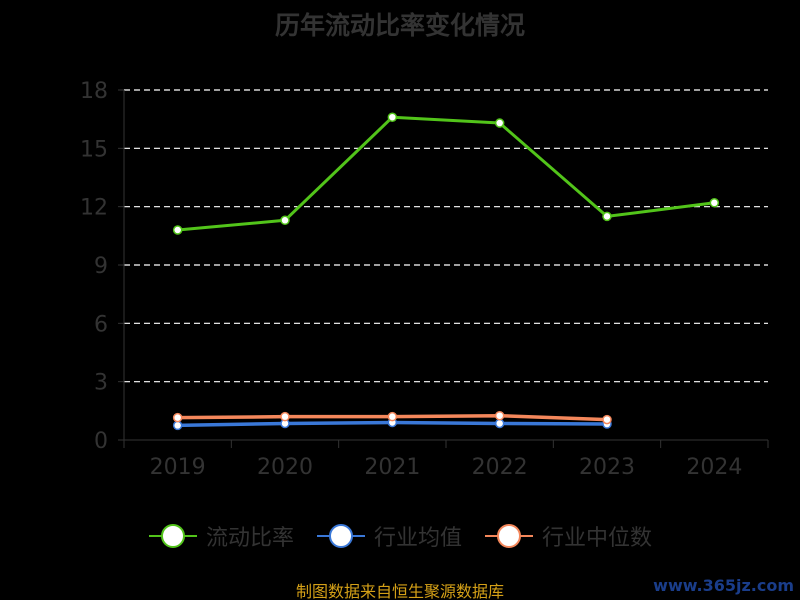  What do you see at coordinates (399, 25) in the screenshot?
I see `chart-title: 历年流动比率变化情况` at bounding box center [399, 25].